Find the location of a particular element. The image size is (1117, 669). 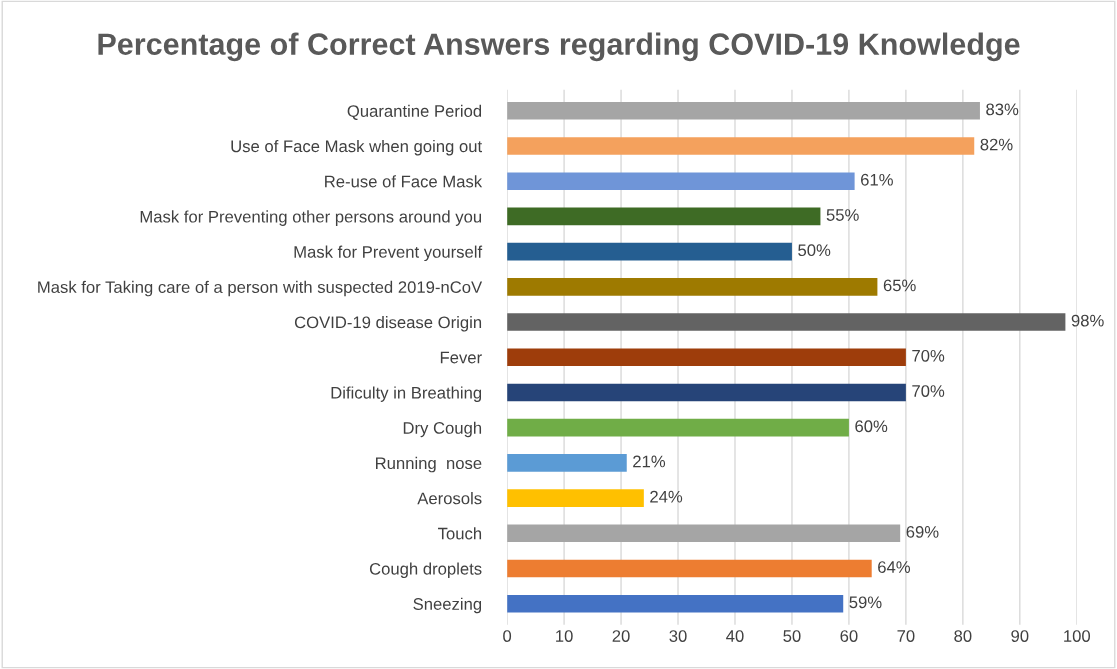

data-label: 64% is located at coordinates (894, 567).